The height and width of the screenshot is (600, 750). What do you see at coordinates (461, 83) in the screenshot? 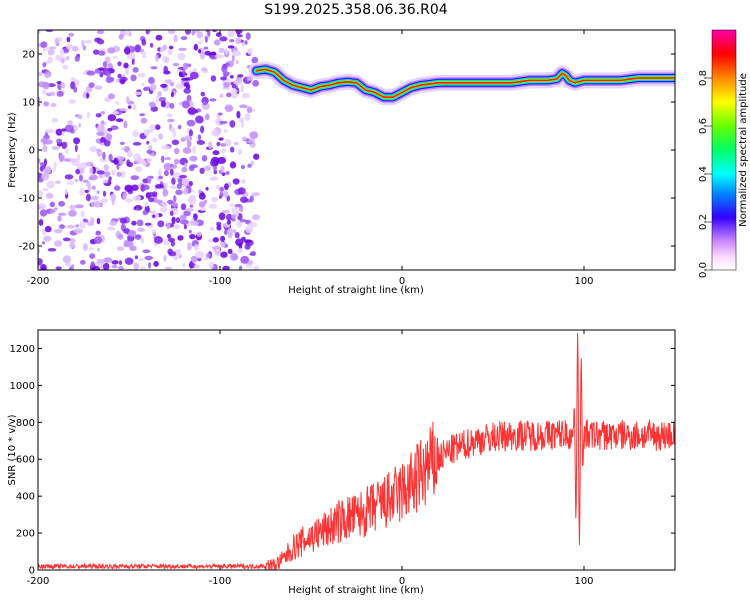
I see `spectral-ridge` at bounding box center [461, 83].